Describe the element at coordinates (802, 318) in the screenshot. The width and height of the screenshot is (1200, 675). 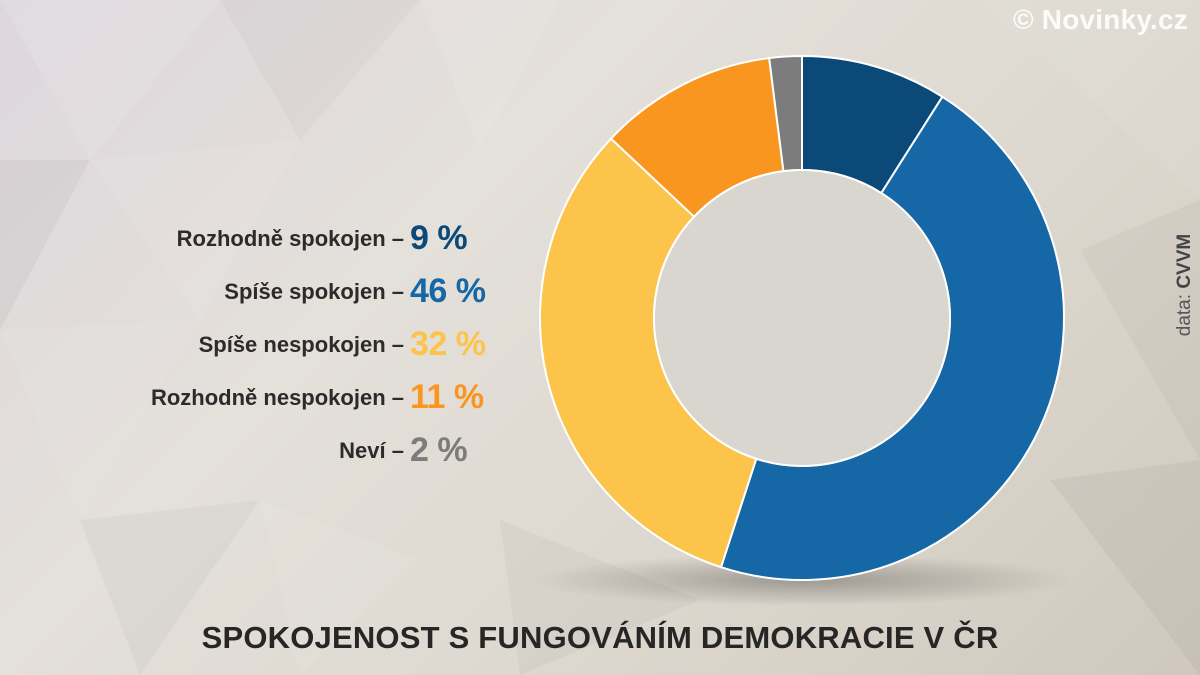
I see `donut-hole` at that location.